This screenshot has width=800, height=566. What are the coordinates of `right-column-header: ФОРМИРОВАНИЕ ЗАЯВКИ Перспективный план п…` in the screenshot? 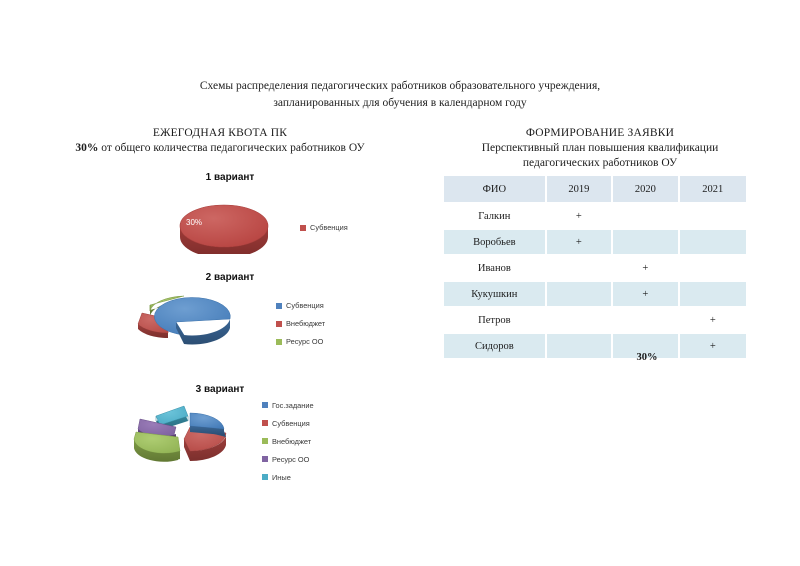 It's located at (600, 148).